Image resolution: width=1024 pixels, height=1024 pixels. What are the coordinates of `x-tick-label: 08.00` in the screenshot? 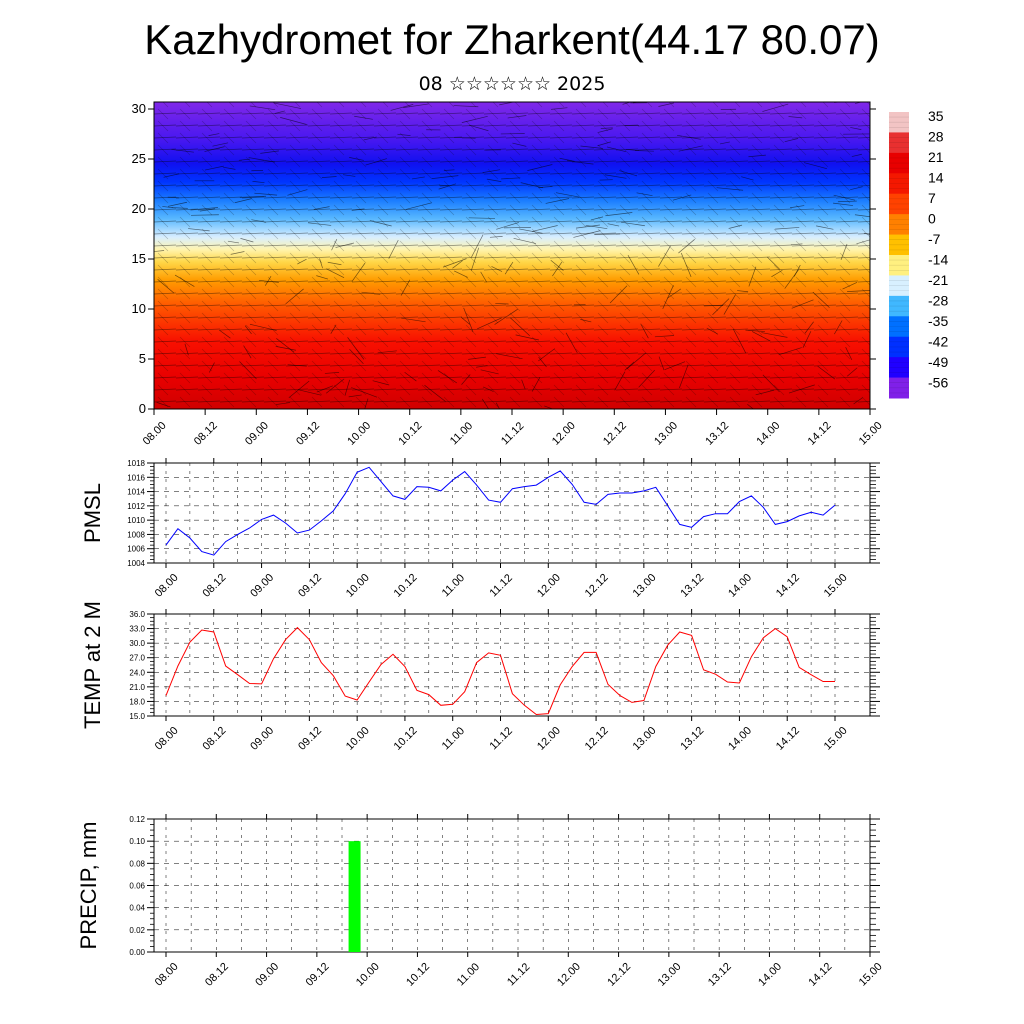 It's located at (167, 586).